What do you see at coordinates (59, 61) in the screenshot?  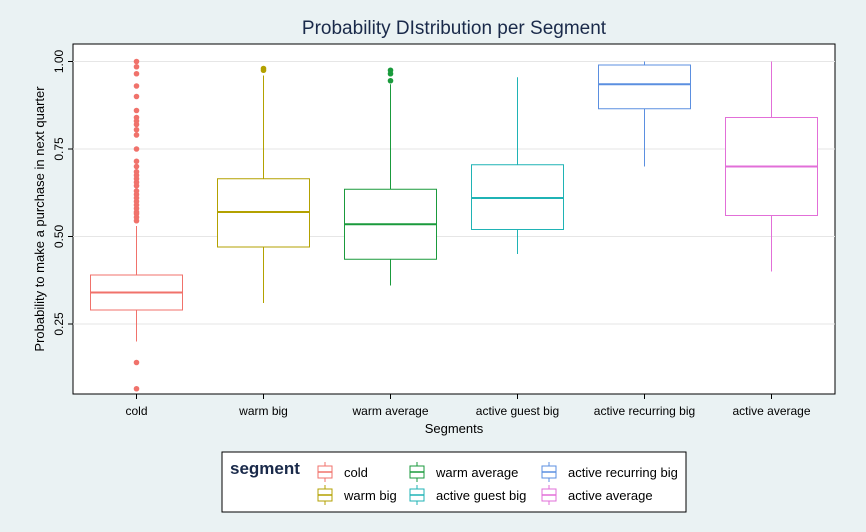 I see `y-tick-label: 1.00` at bounding box center [59, 61].